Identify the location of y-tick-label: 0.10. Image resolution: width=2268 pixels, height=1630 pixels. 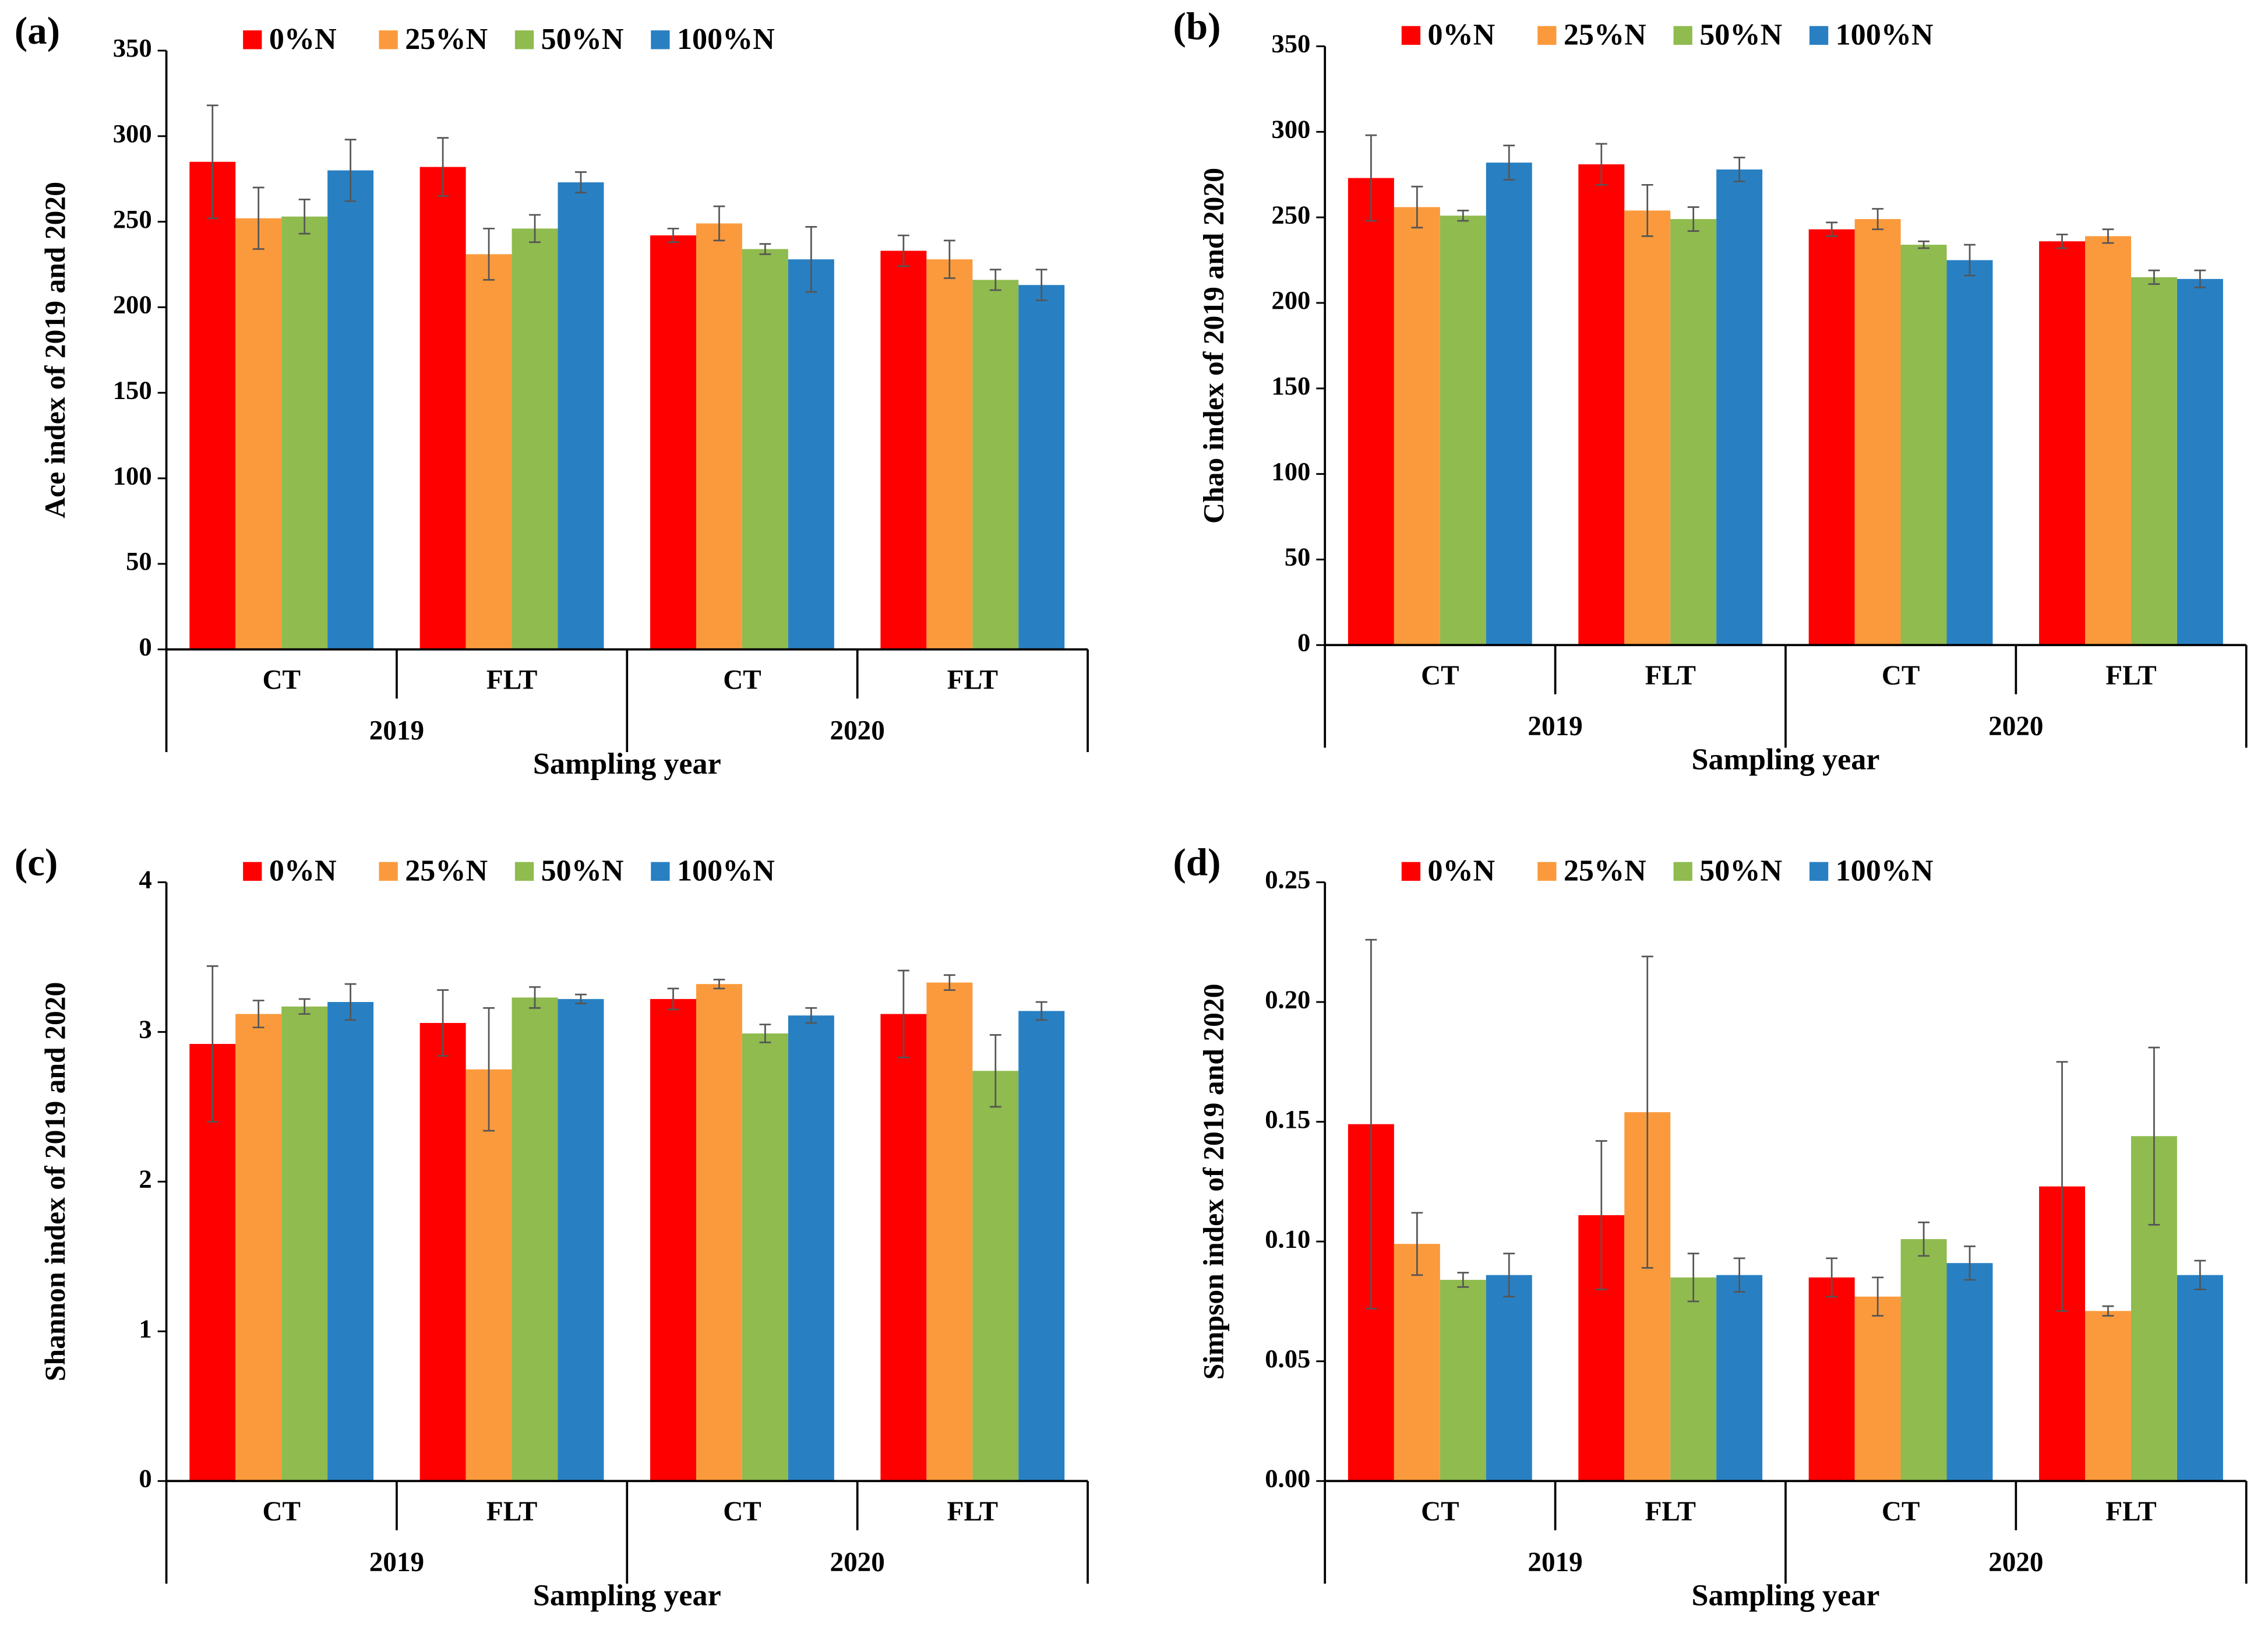
(1287, 1238).